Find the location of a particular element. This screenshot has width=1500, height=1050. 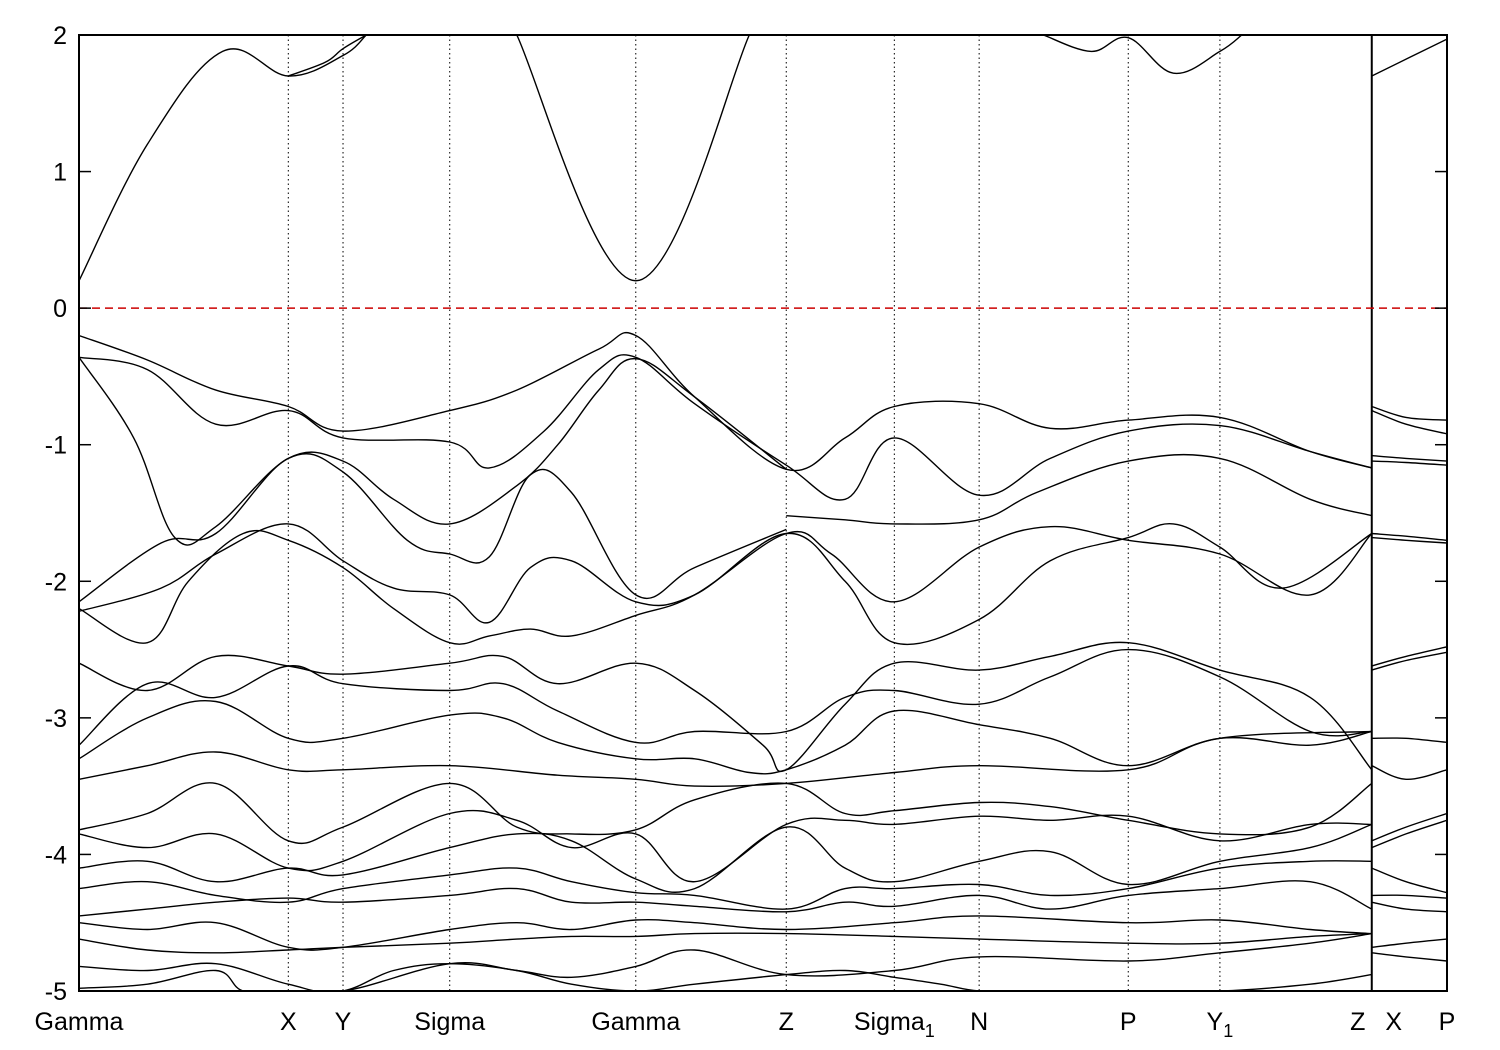

kpoint-label: N is located at coordinates (979, 1022).